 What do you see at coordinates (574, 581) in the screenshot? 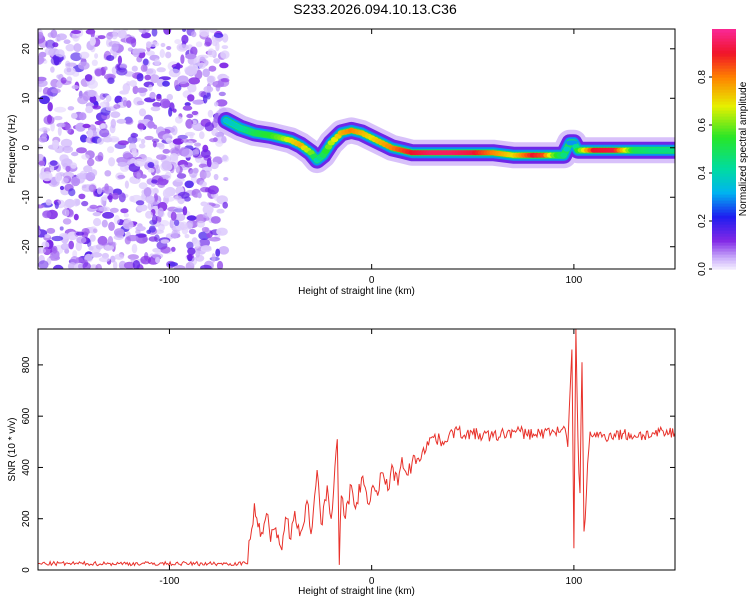
I see `snr-xtick-label: 100` at bounding box center [574, 581].